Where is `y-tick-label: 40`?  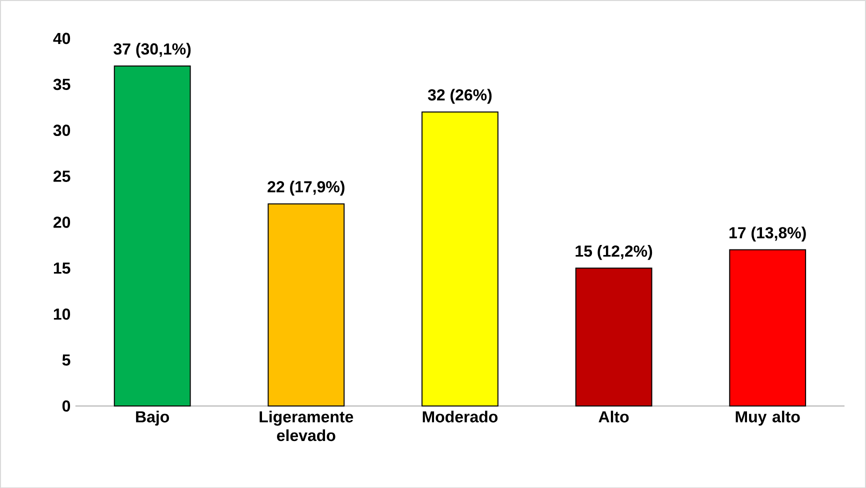 y-tick-label: 40 is located at coordinates (61, 38).